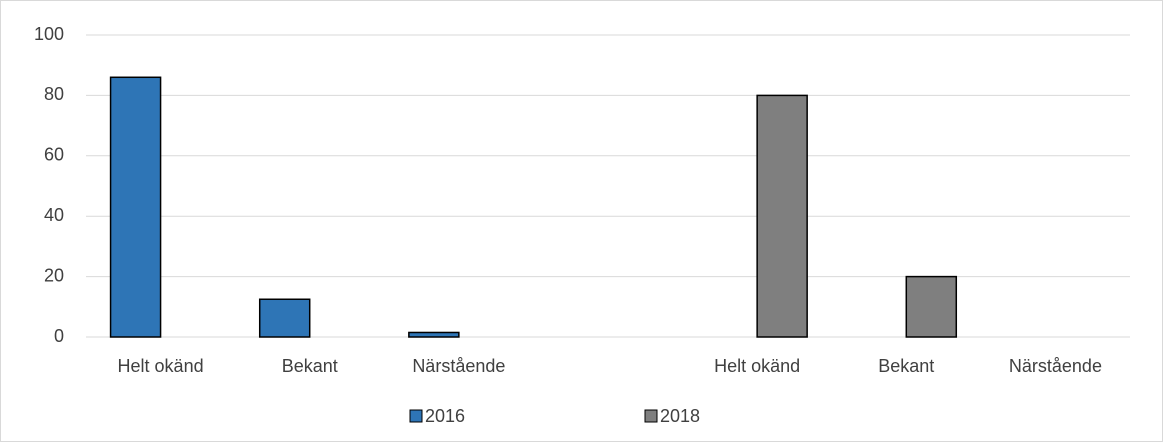 Image resolution: width=1163 pixels, height=442 pixels. I want to click on legend-label: 2016, so click(445, 416).